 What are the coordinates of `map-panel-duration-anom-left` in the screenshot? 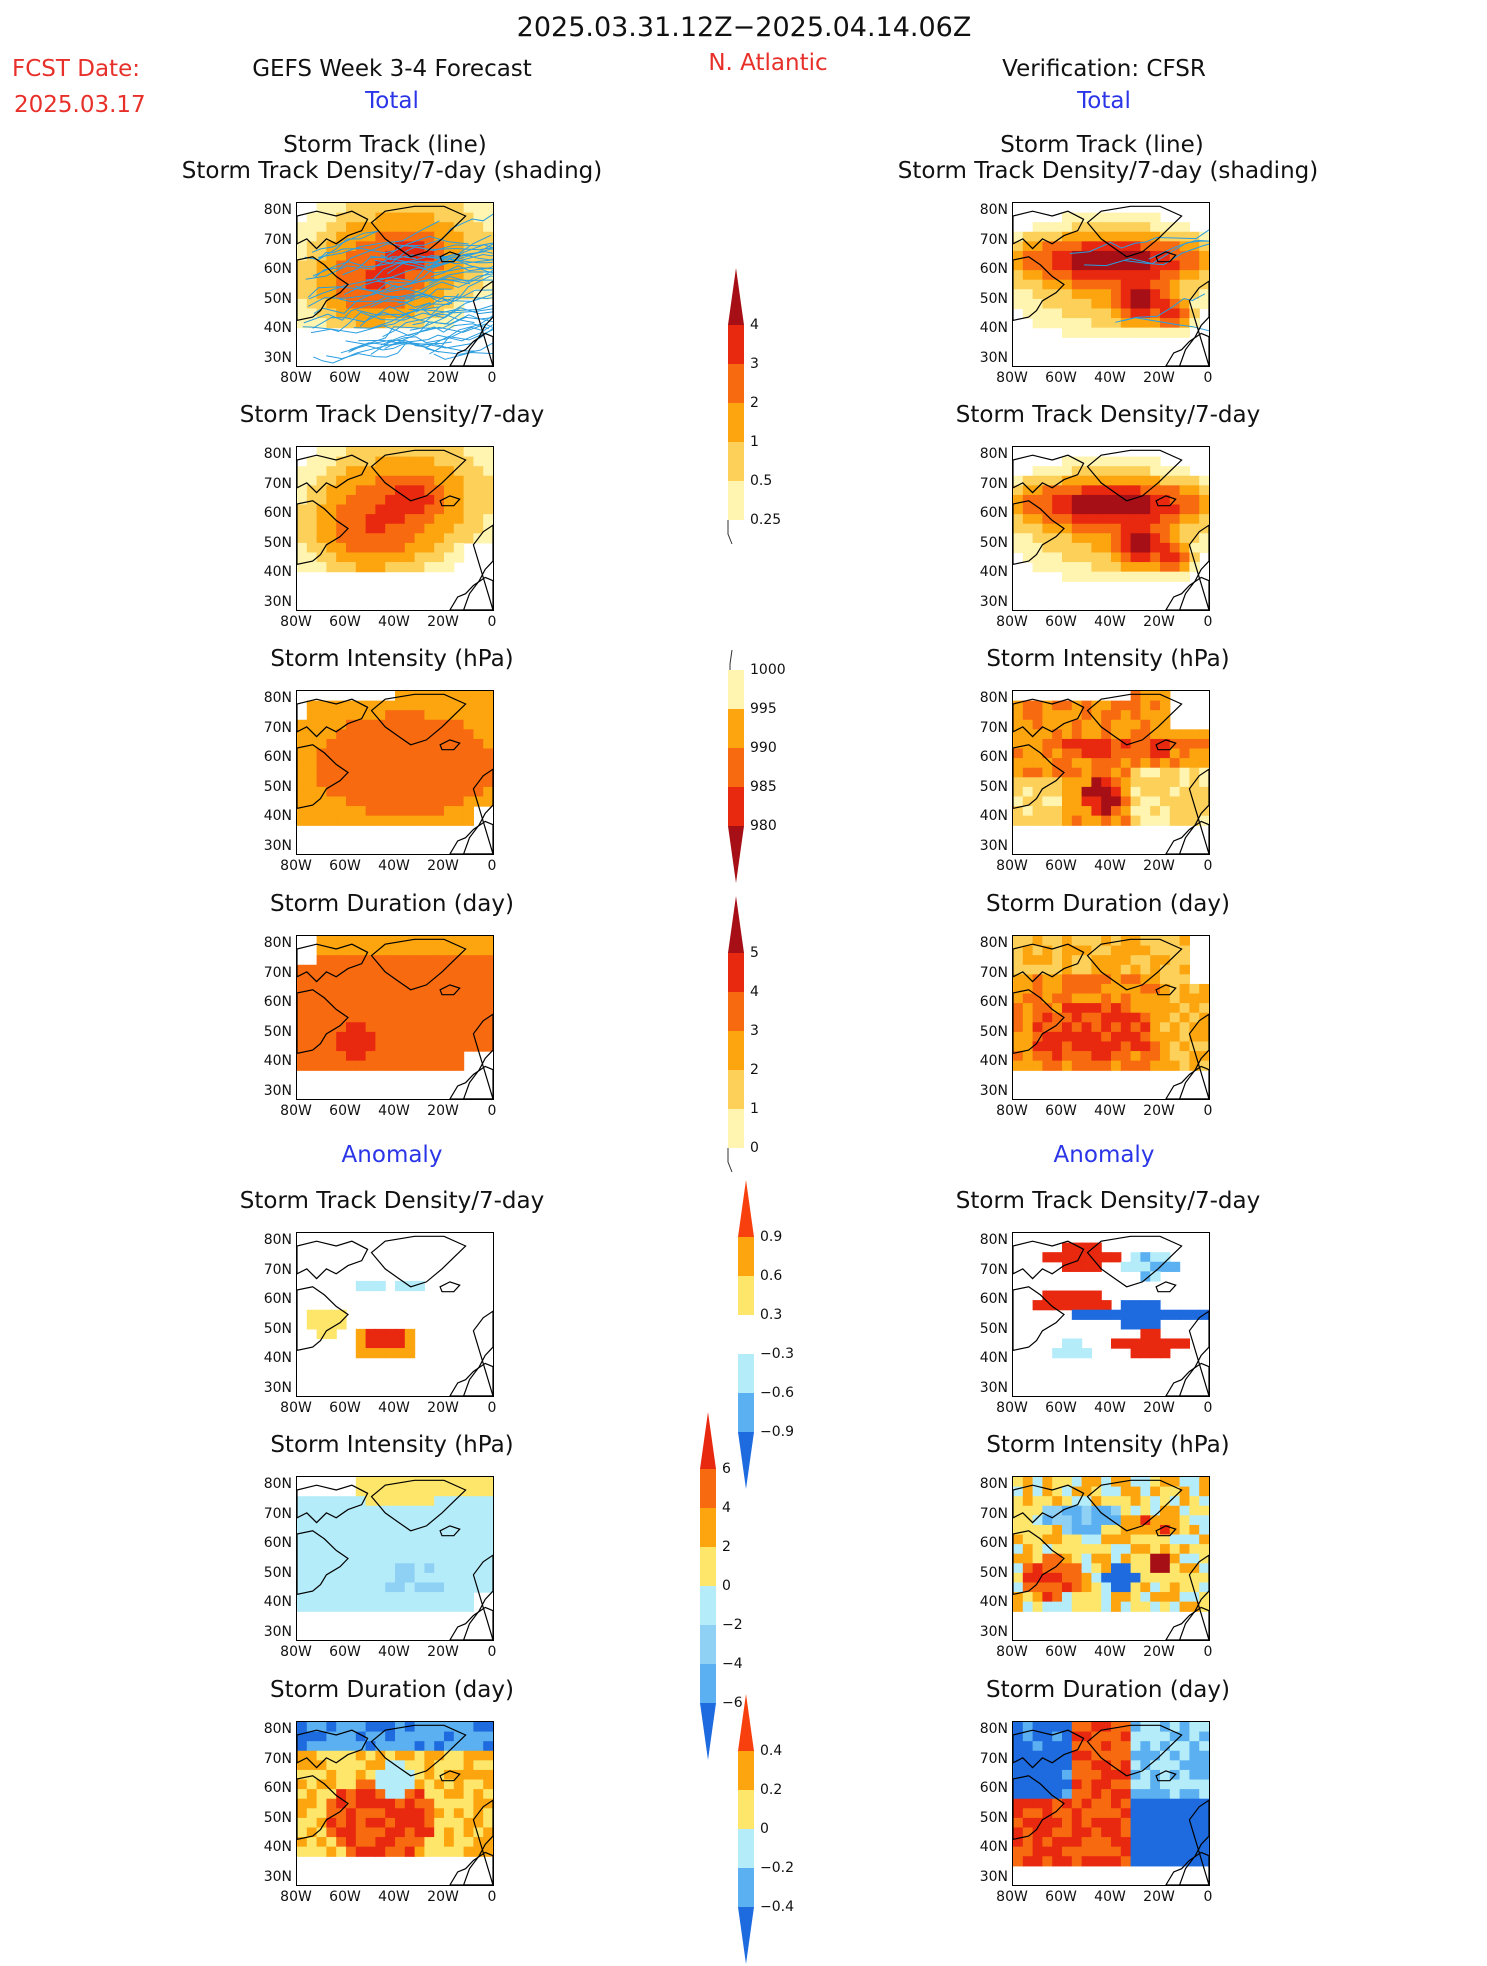 It's located at (395, 1803).